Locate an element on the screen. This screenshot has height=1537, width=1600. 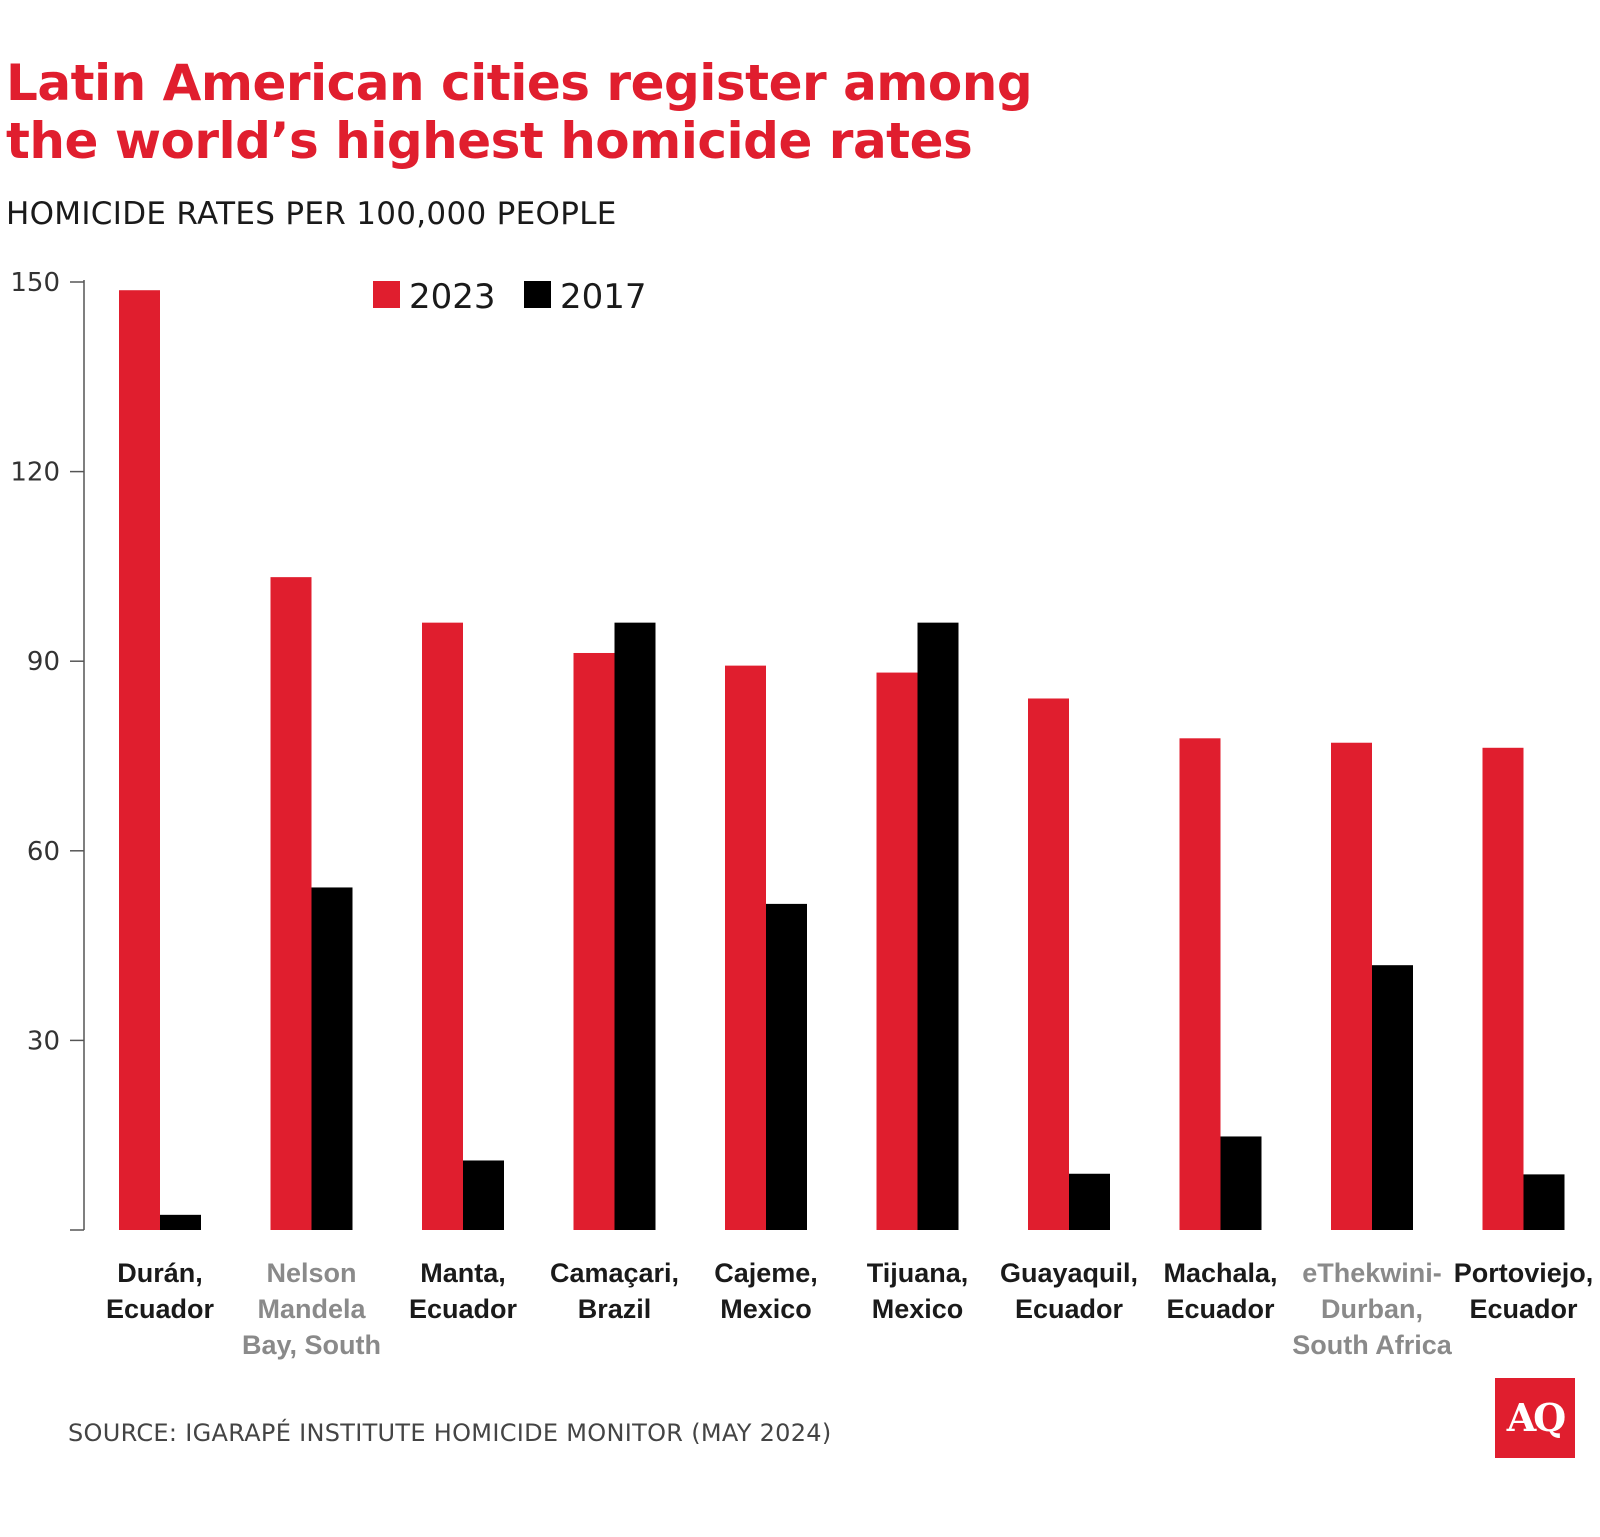
category-label: Camaçari, Brazil is located at coordinates (614, 1291).